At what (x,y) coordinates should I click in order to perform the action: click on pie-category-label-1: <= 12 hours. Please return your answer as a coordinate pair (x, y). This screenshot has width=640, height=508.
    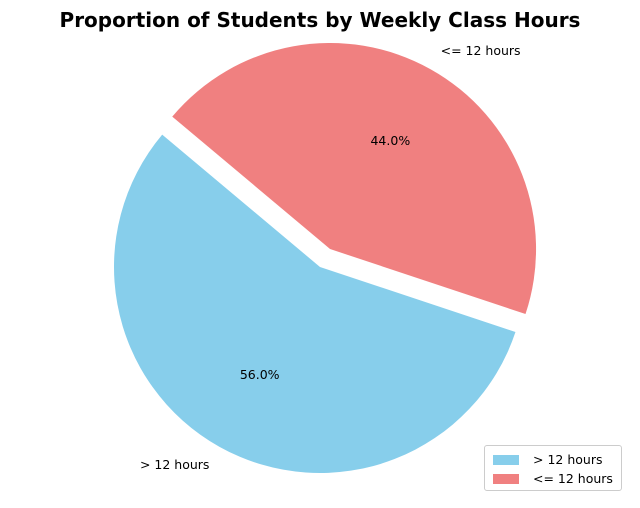
    Looking at the image, I should click on (481, 50).